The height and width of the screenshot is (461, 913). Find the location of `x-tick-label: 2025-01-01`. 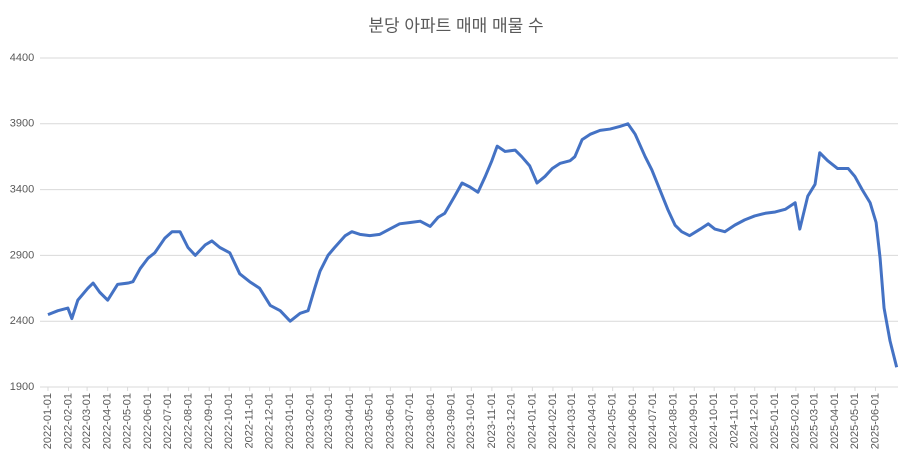

x-tick-label: 2025-01-01 is located at coordinates (775, 421).